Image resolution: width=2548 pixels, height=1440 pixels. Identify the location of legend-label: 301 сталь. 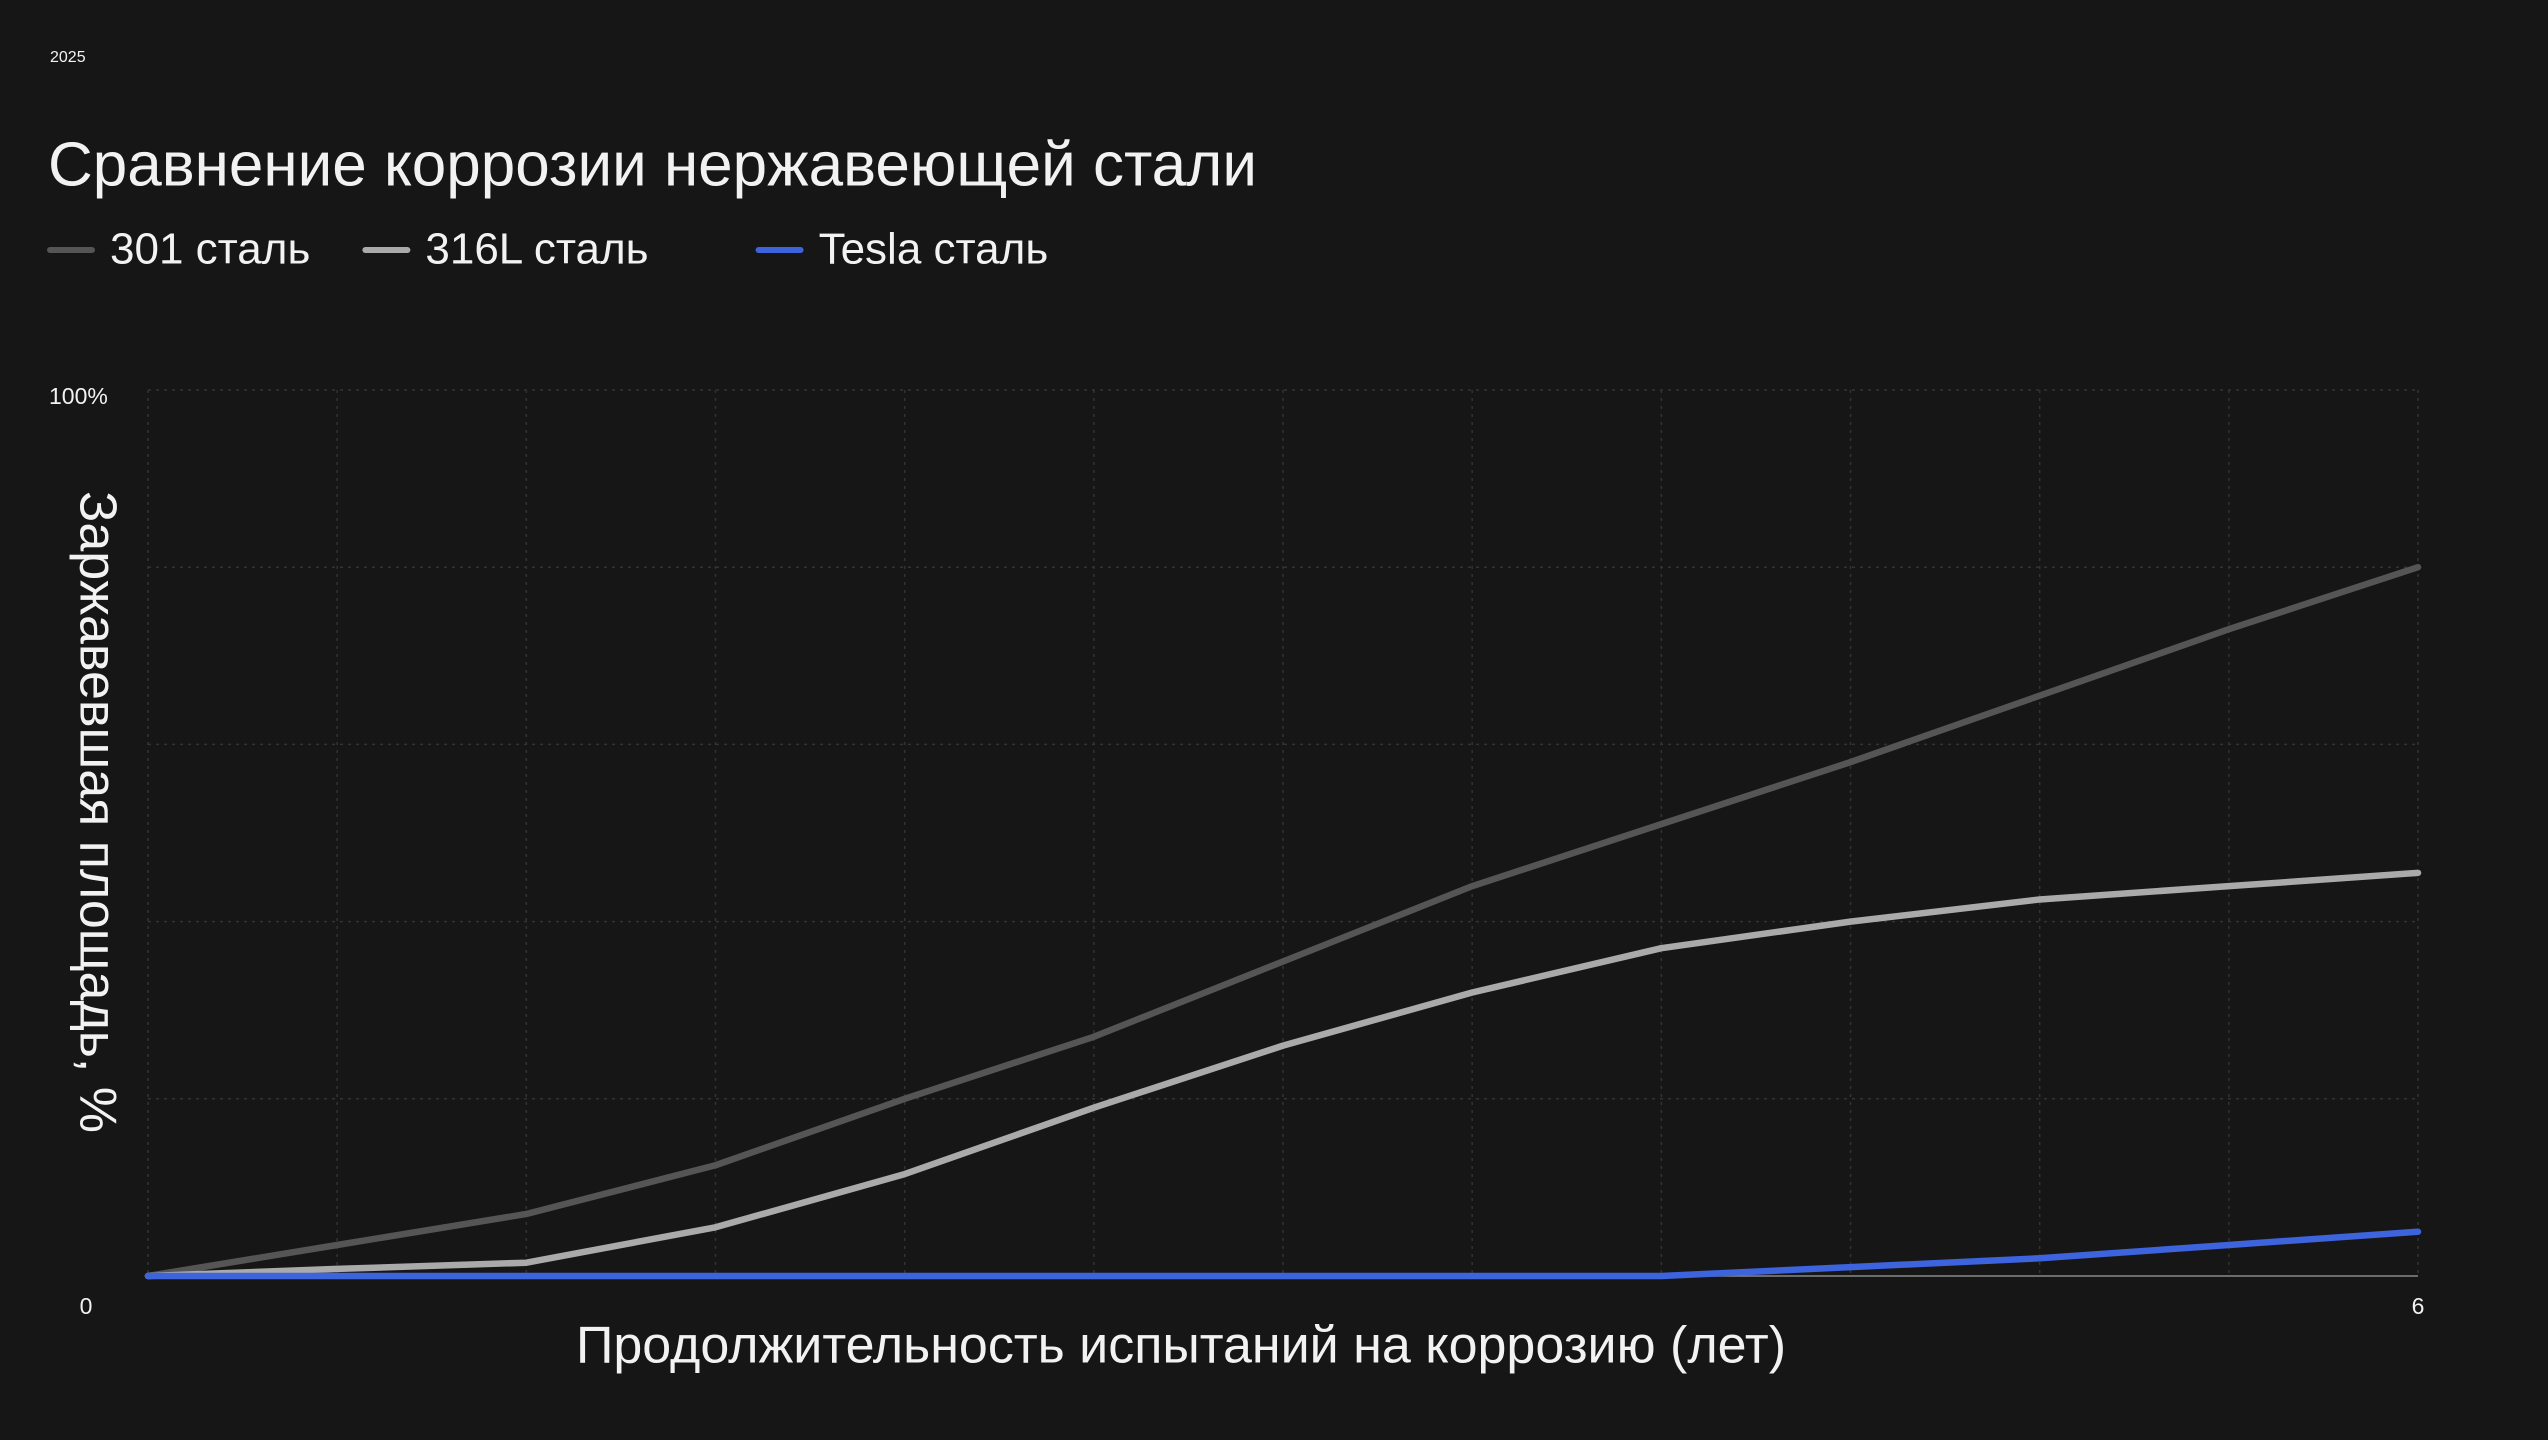
(210, 249).